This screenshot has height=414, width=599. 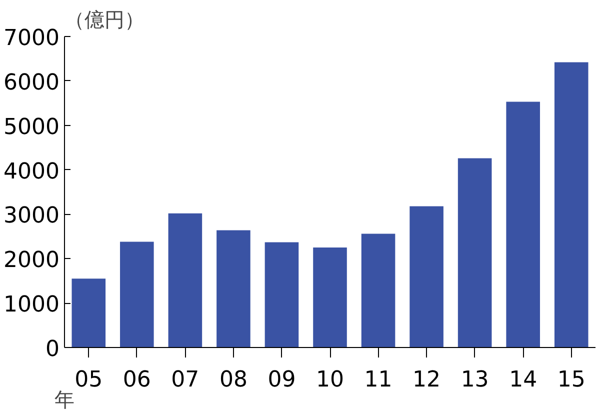 What do you see at coordinates (282, 380) in the screenshot?
I see `x-tick-label: 09` at bounding box center [282, 380].